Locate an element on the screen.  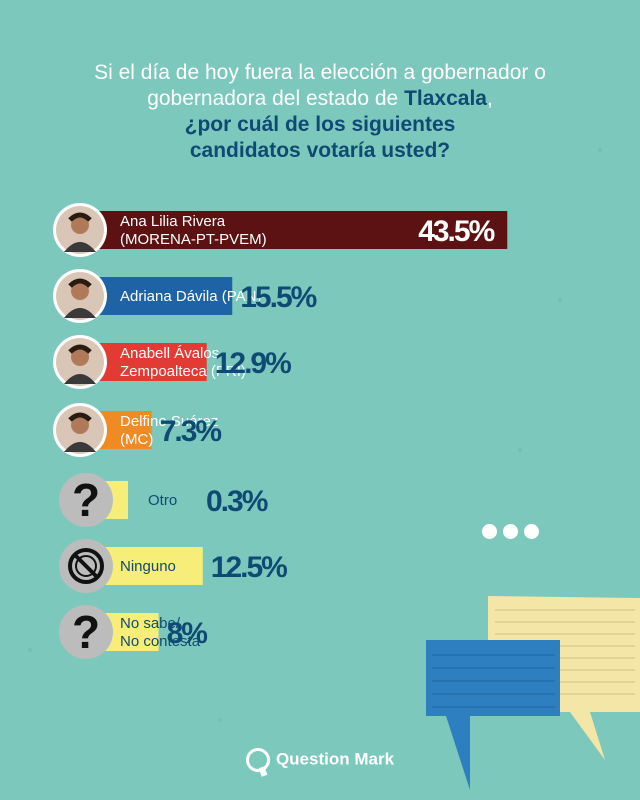
title-line-2-post: , is located at coordinates (489, 98).